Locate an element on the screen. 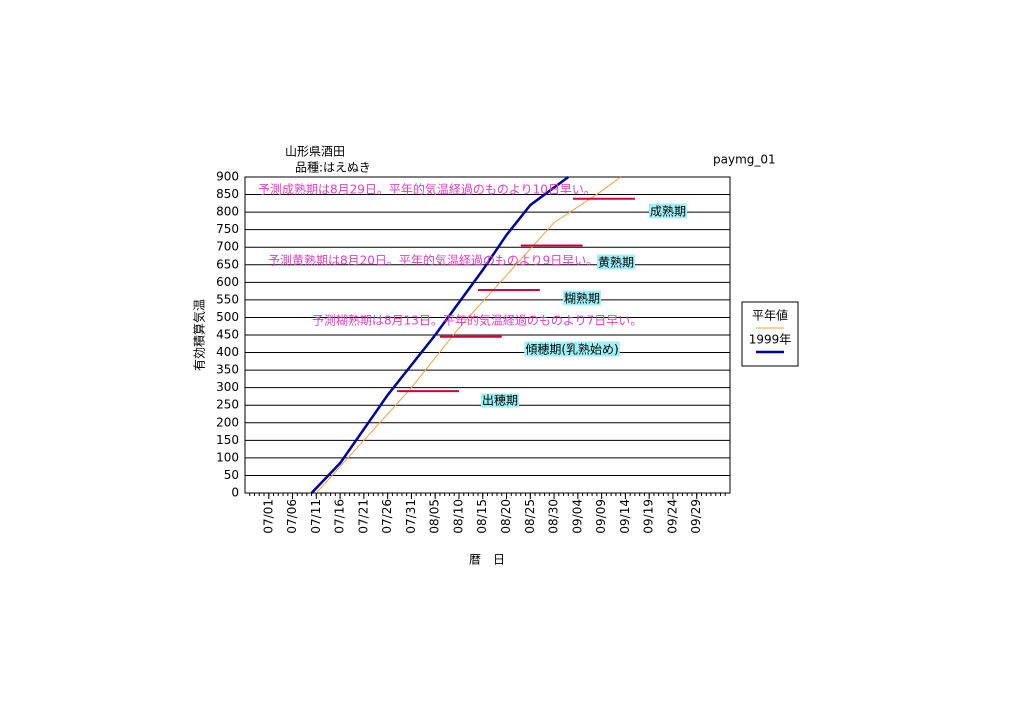 This screenshot has width=1024, height=728. stage-label: 傾穂期(乳熟始め) is located at coordinates (571, 349).